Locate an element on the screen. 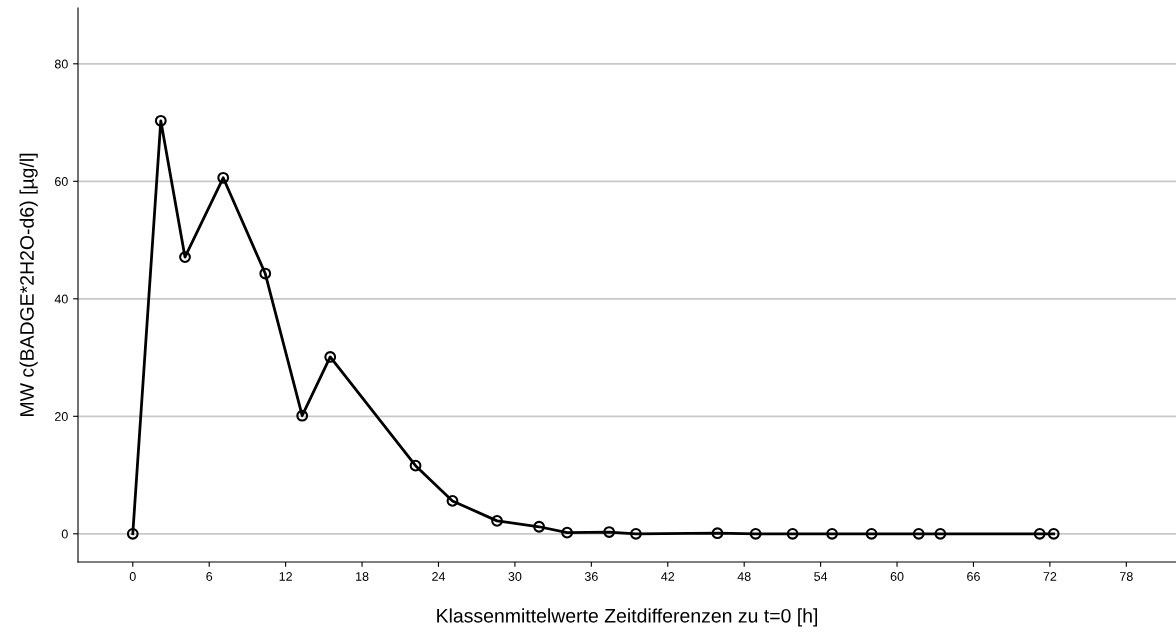 Image resolution: width=1176 pixels, height=635 pixels. y-tick-label: 40 is located at coordinates (61, 299).